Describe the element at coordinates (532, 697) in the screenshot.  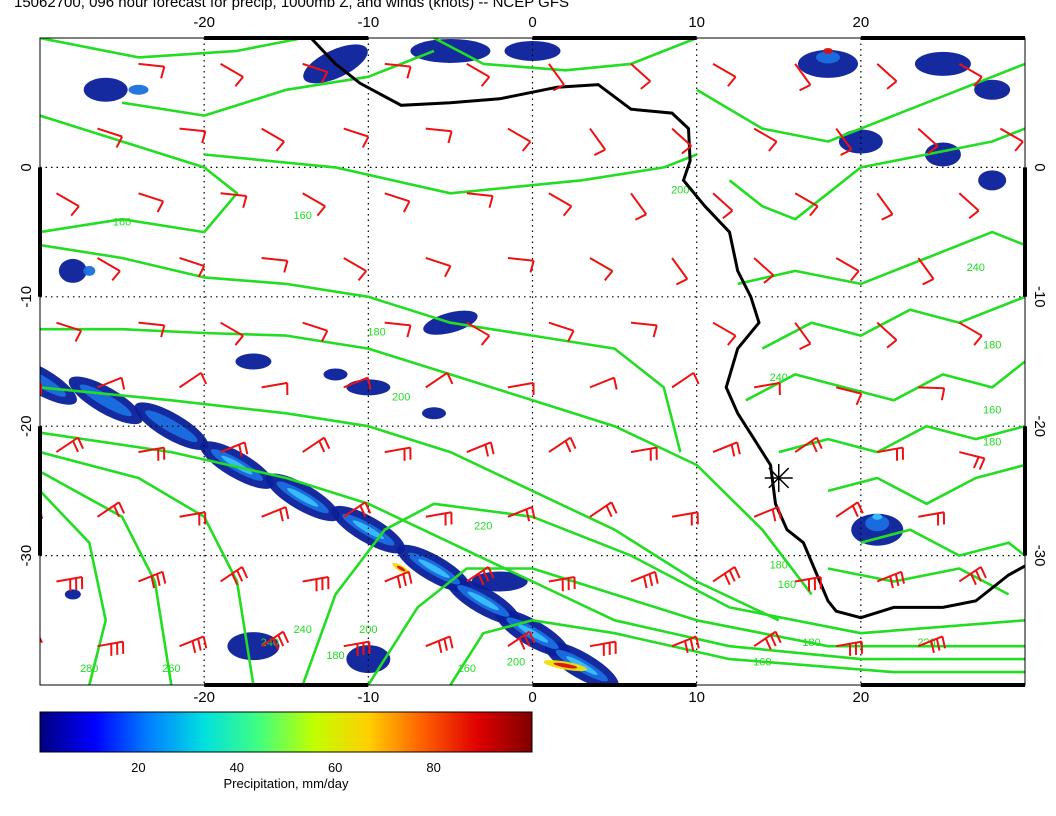
I see `lon-tick-bottom: 0` at that location.